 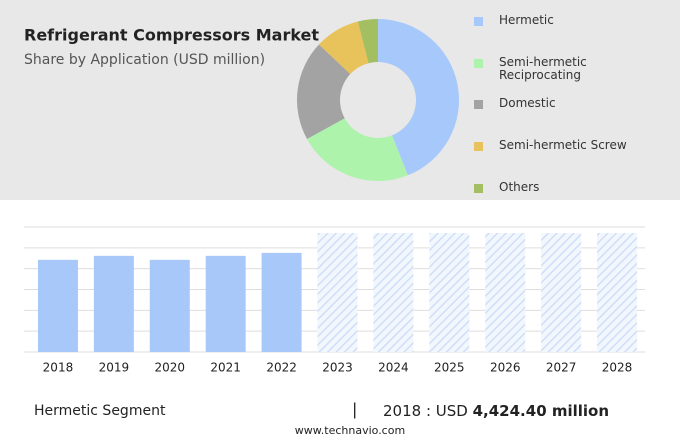 What do you see at coordinates (171, 35) in the screenshot?
I see `chart-title: Refrigerant Compressors Market` at bounding box center [171, 35].